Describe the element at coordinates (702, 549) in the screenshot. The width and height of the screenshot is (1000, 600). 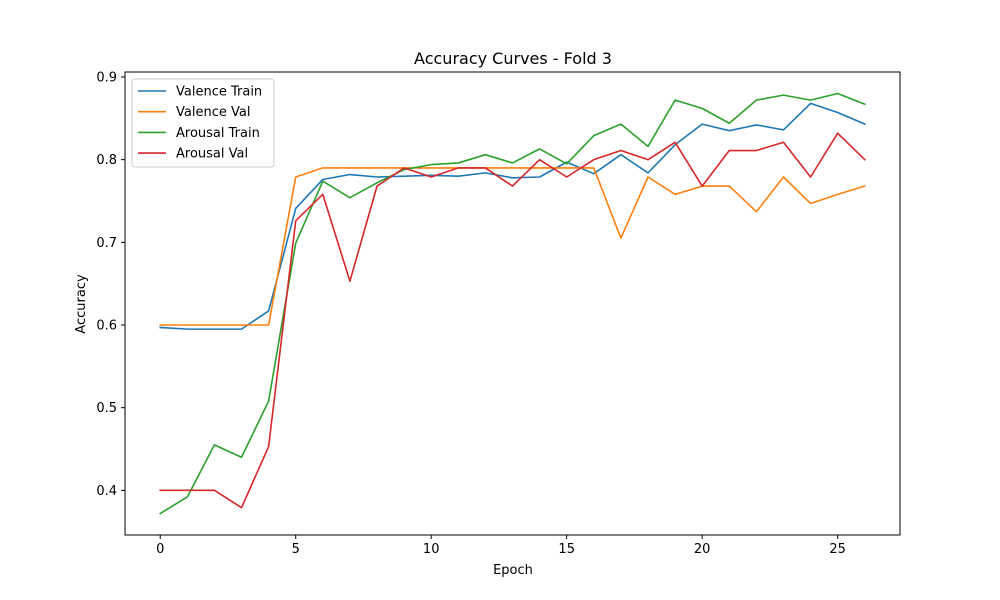
I see `x-tick-label: 20` at that location.